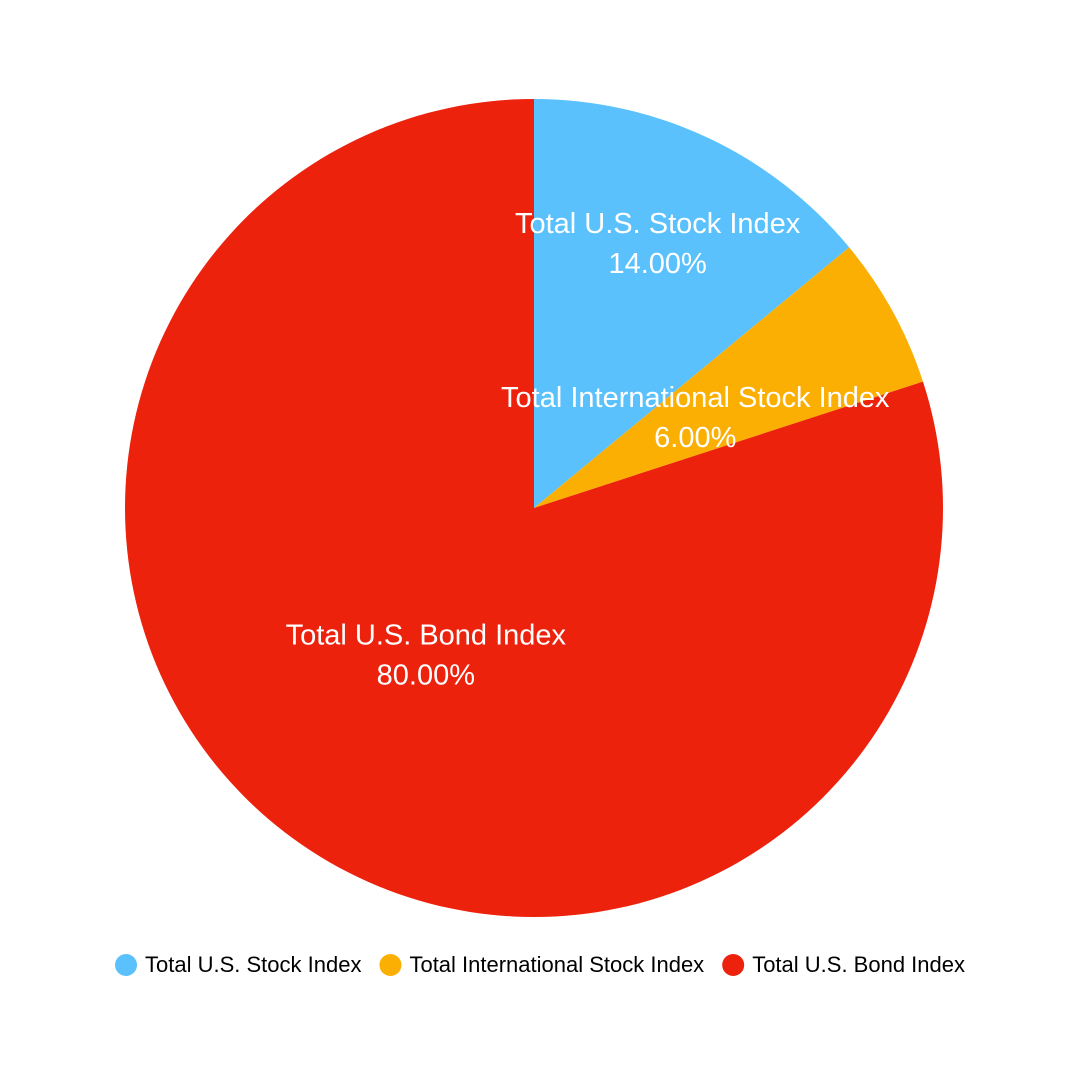  I want to click on legend-text: Total U.S. Bond Index, so click(858, 964).